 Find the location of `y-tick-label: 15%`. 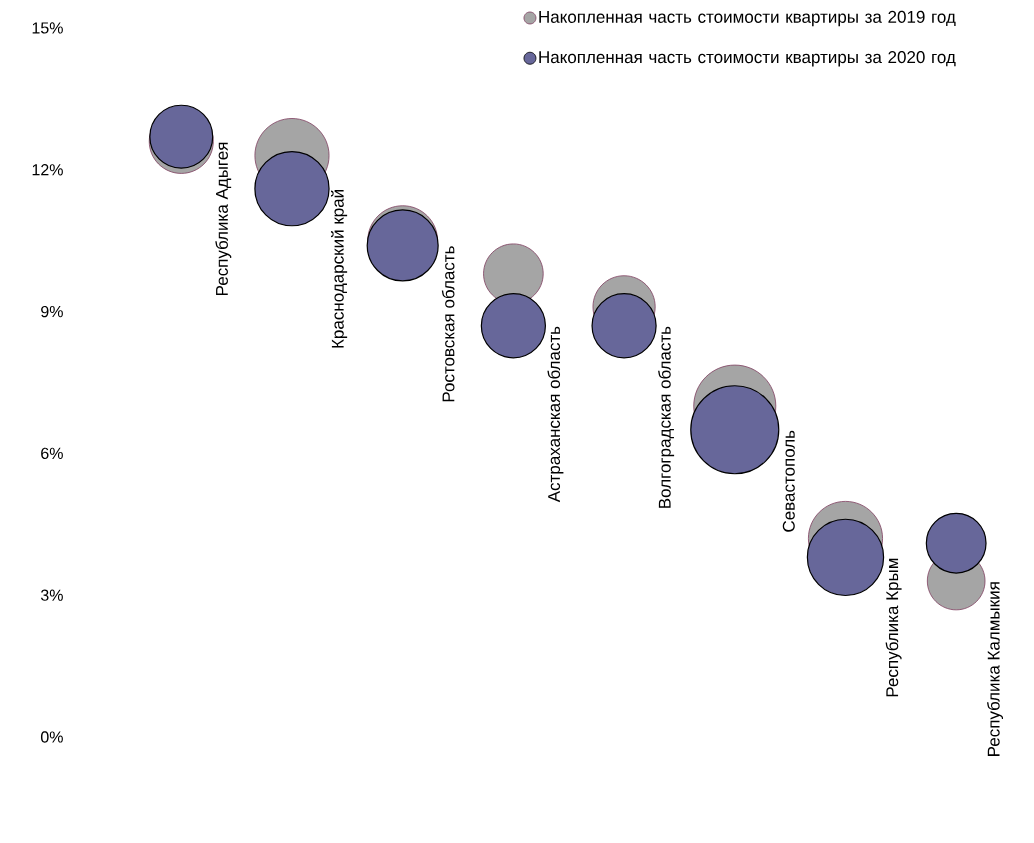

y-tick-label: 15% is located at coordinates (47, 28).